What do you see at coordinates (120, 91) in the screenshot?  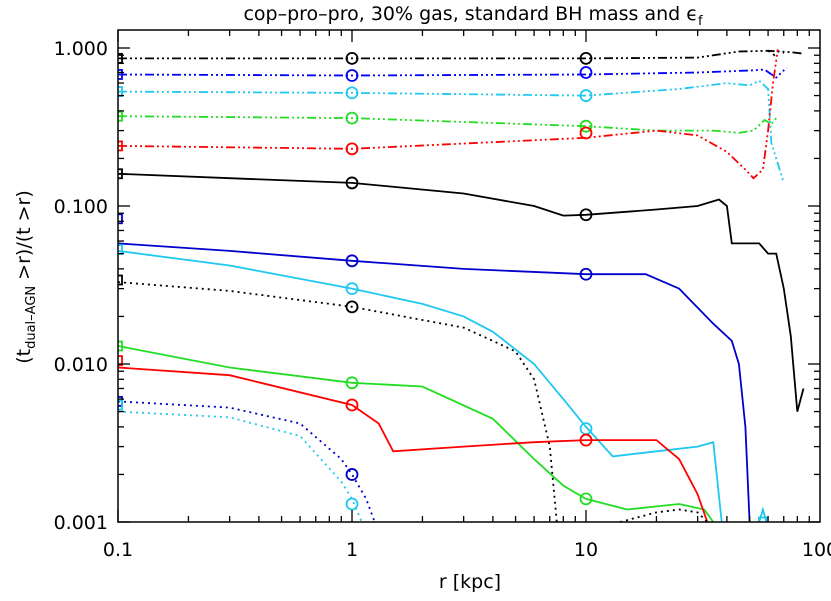 I see `series-3-square` at bounding box center [120, 91].